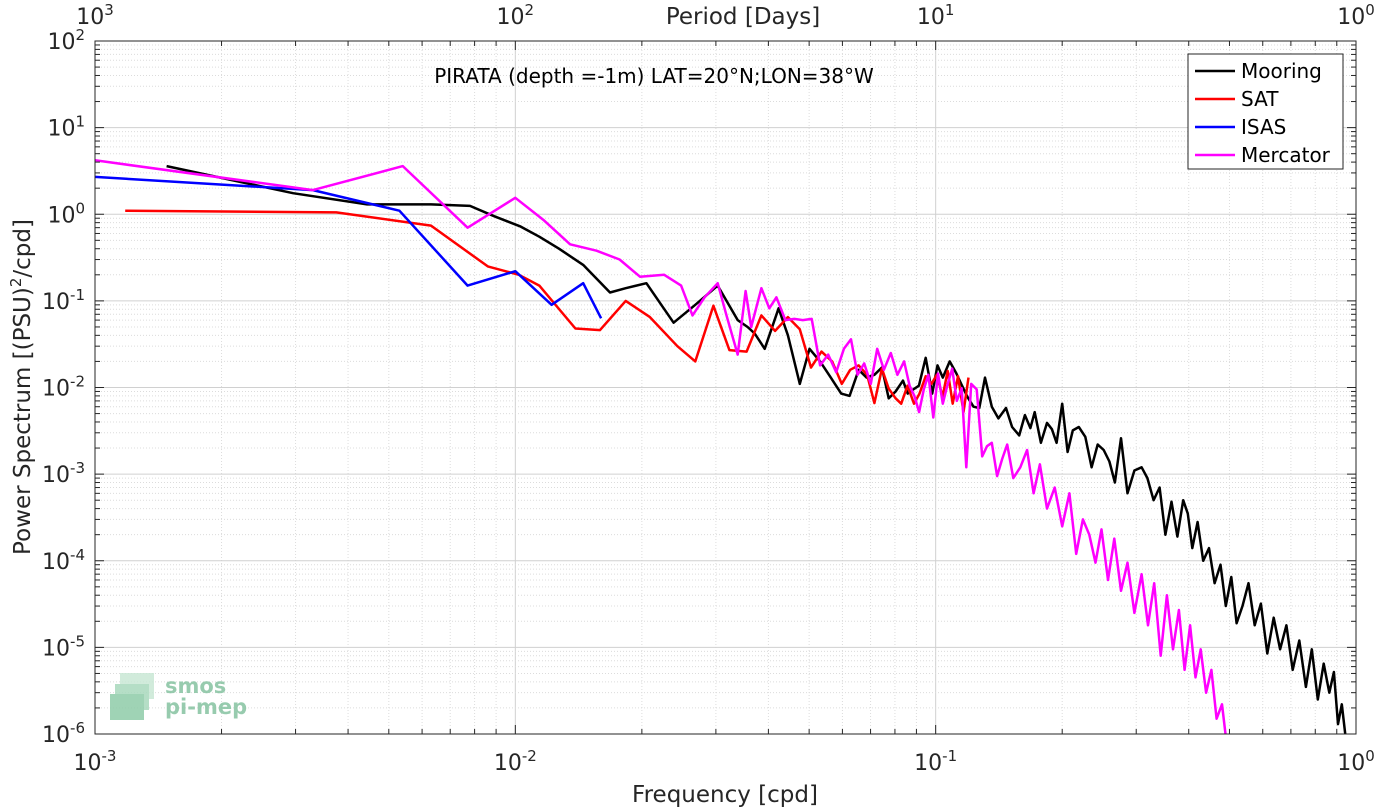 The height and width of the screenshot is (809, 1377). What do you see at coordinates (63, 300) in the screenshot?
I see `y-tick-label: 10⁻¹` at bounding box center [63, 300].